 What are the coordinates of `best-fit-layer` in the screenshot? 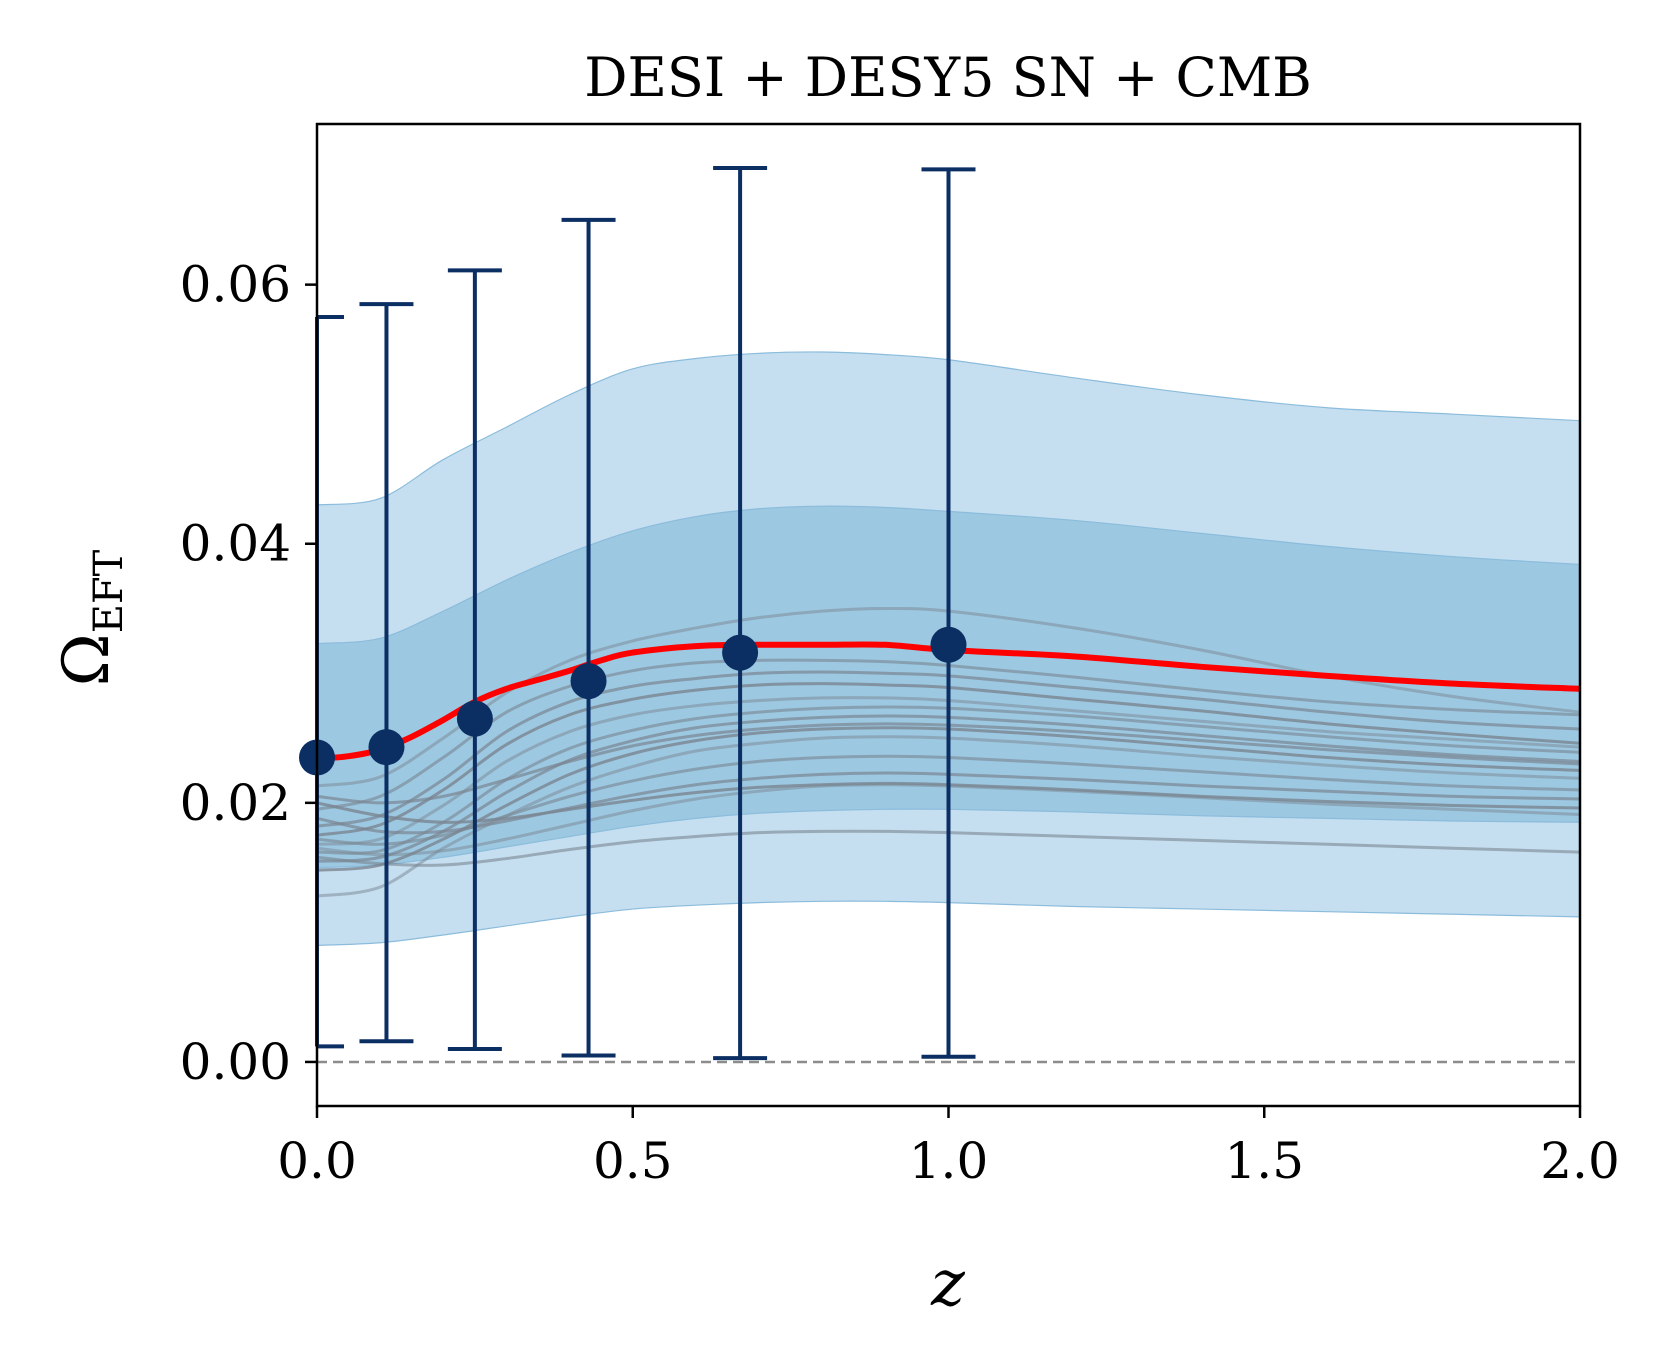 It's located at (948, 701).